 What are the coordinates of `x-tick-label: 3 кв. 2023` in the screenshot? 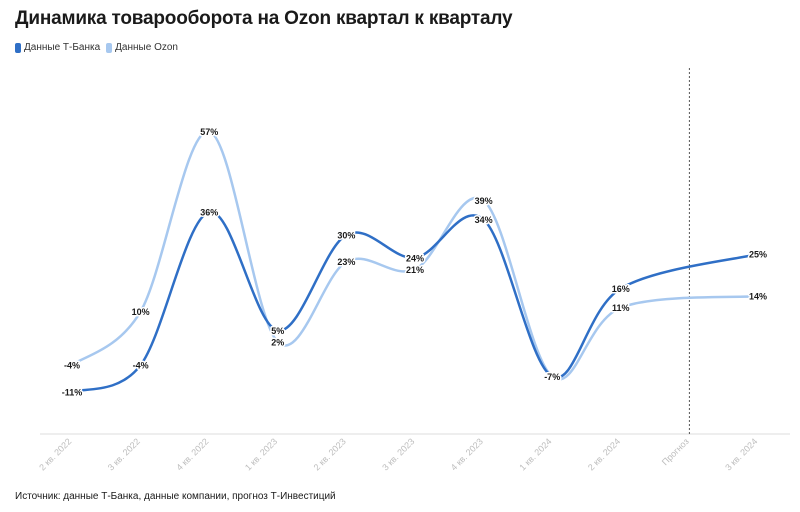 It's located at (398, 454).